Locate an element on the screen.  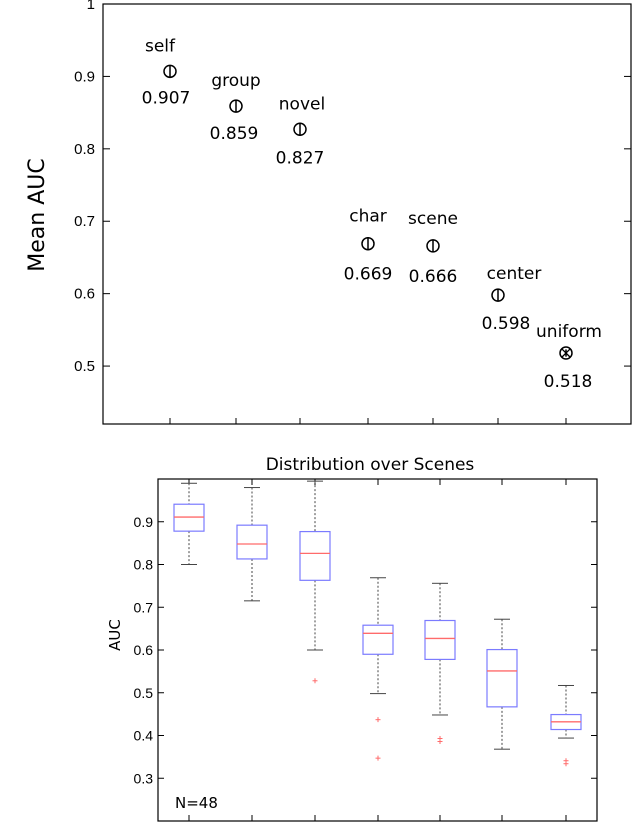
sample-size-note: N=48 is located at coordinates (196, 803).